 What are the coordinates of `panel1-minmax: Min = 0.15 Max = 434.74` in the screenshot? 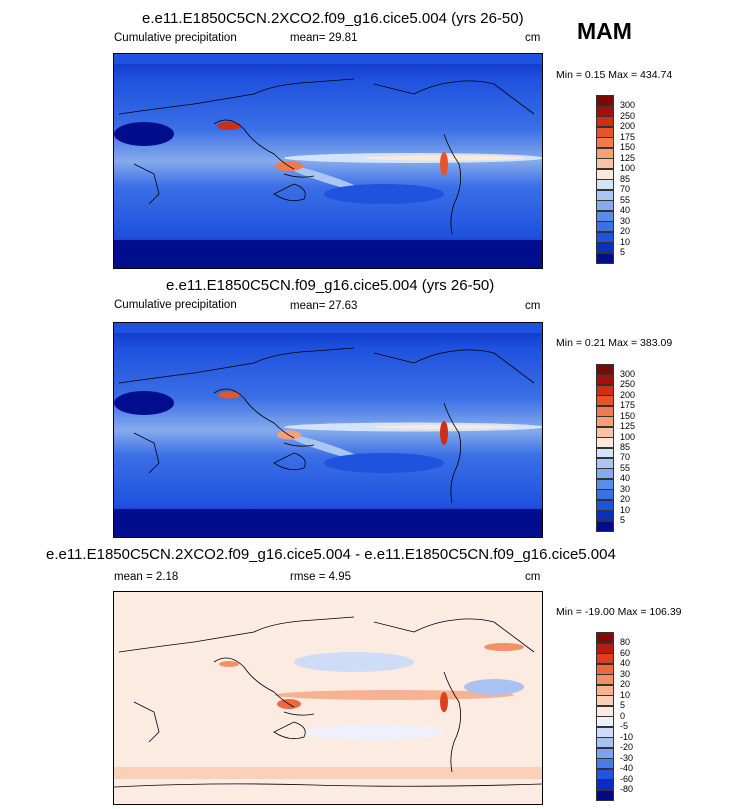 It's located at (614, 75).